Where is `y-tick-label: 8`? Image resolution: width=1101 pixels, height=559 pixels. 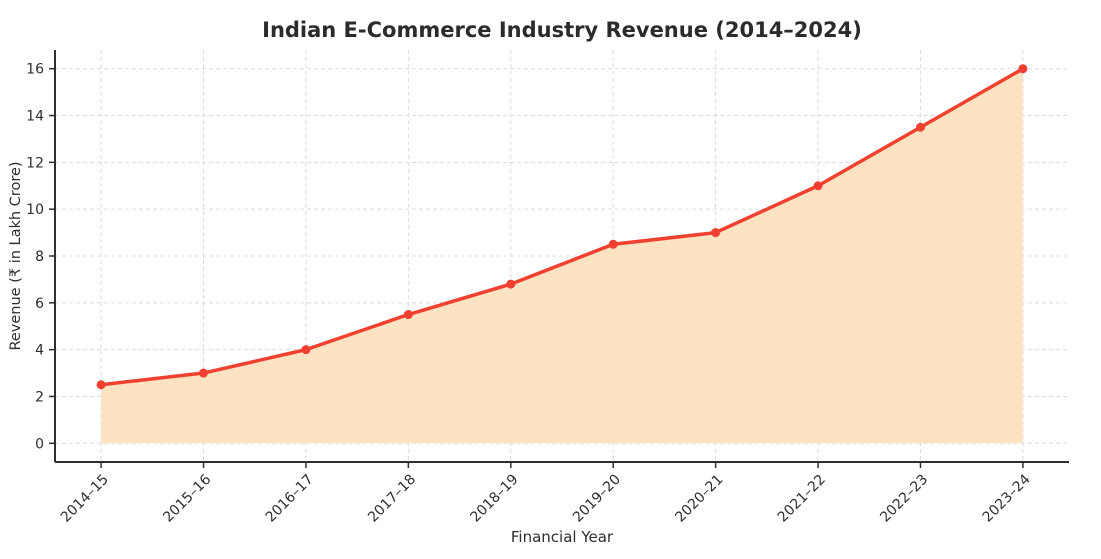 y-tick-label: 8 is located at coordinates (39, 257).